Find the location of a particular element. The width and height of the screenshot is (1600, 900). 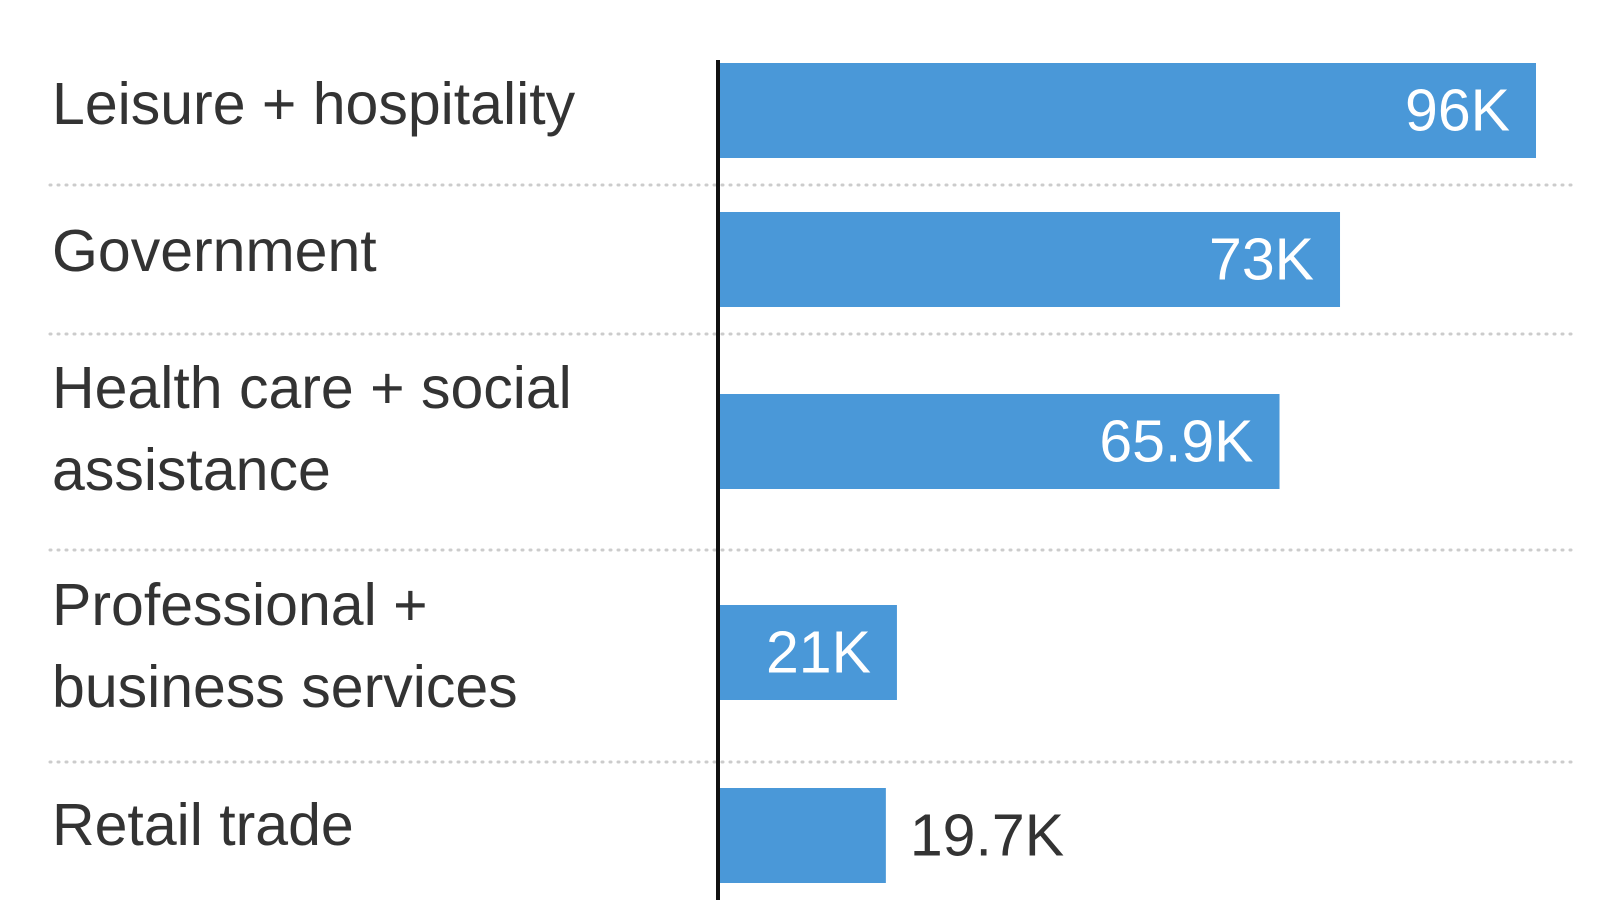

category-label: Government is located at coordinates (214, 251).